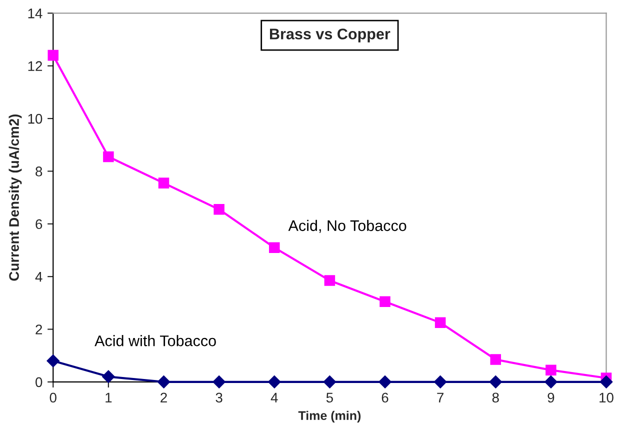 Image resolution: width=625 pixels, height=439 pixels. I want to click on y-tick-label: 2, so click(39, 329).